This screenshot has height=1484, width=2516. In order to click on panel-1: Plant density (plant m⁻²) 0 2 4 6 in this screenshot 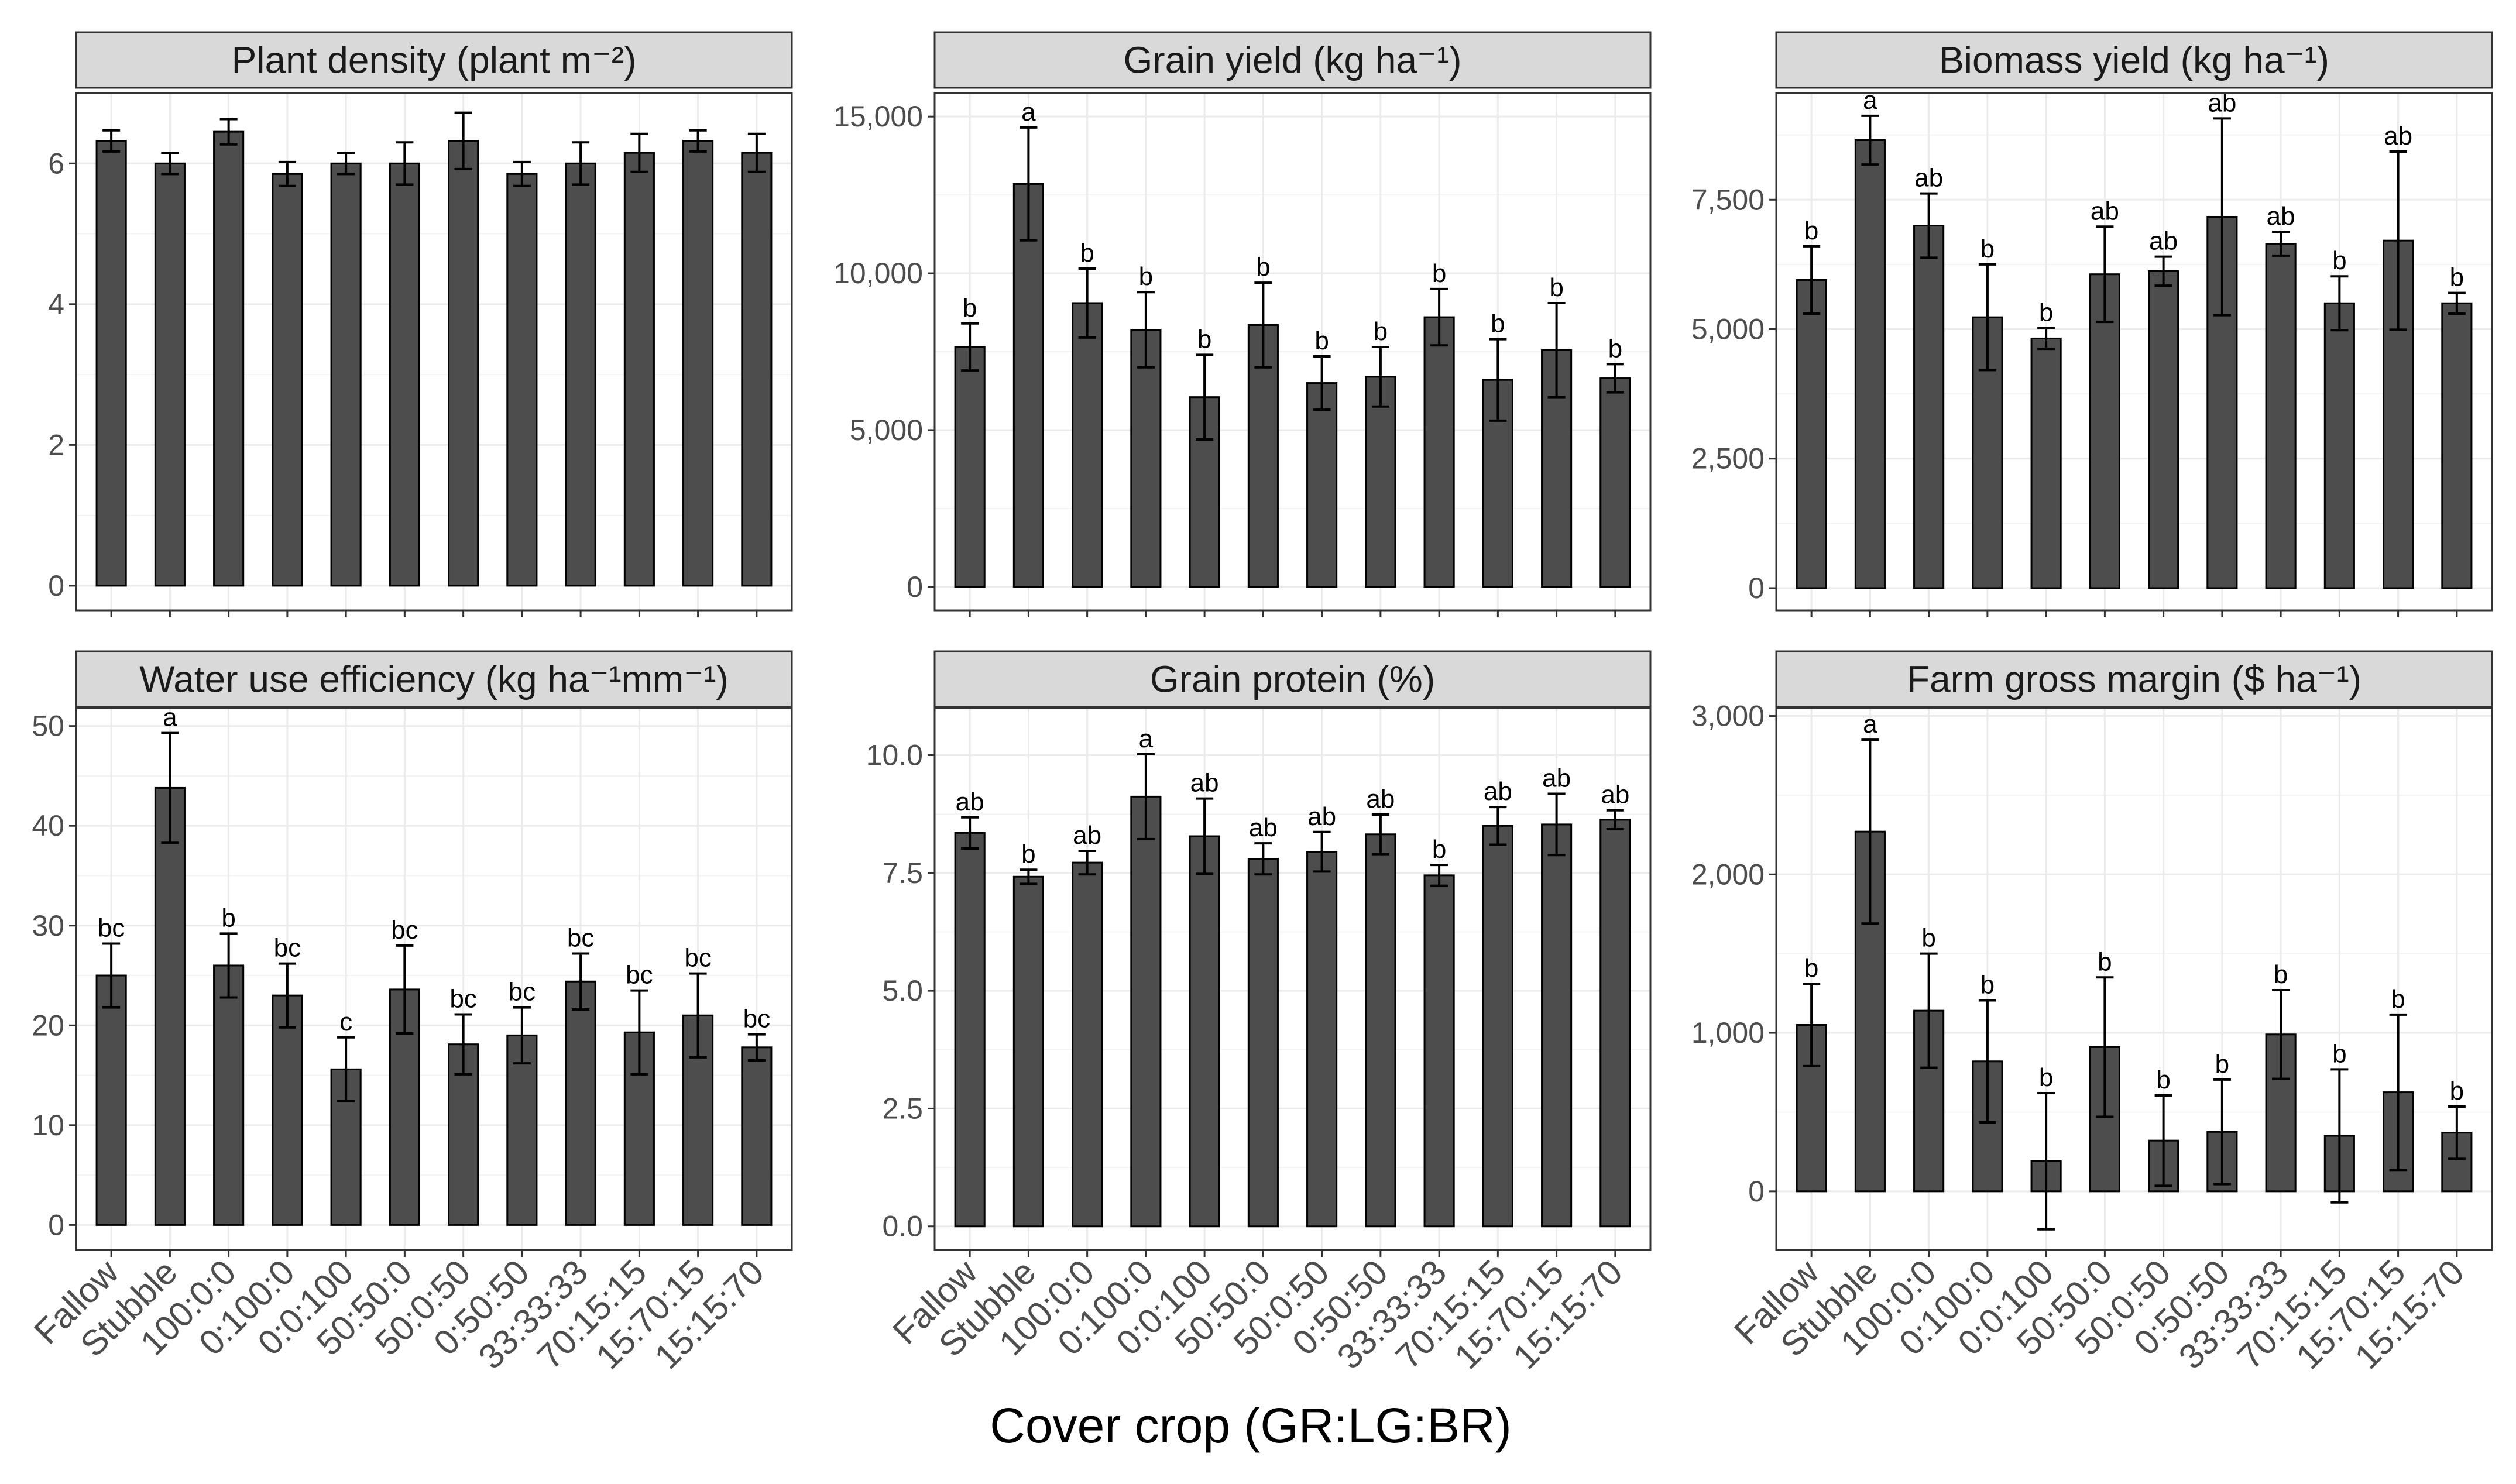, I will do `click(421, 324)`.